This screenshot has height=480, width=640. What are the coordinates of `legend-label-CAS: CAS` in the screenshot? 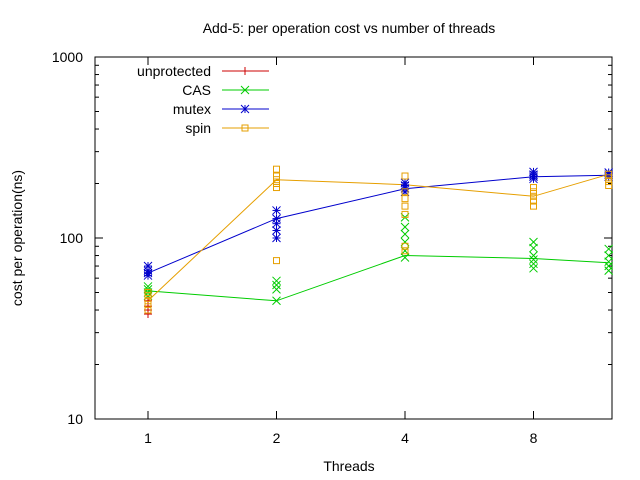 It's located at (196, 90).